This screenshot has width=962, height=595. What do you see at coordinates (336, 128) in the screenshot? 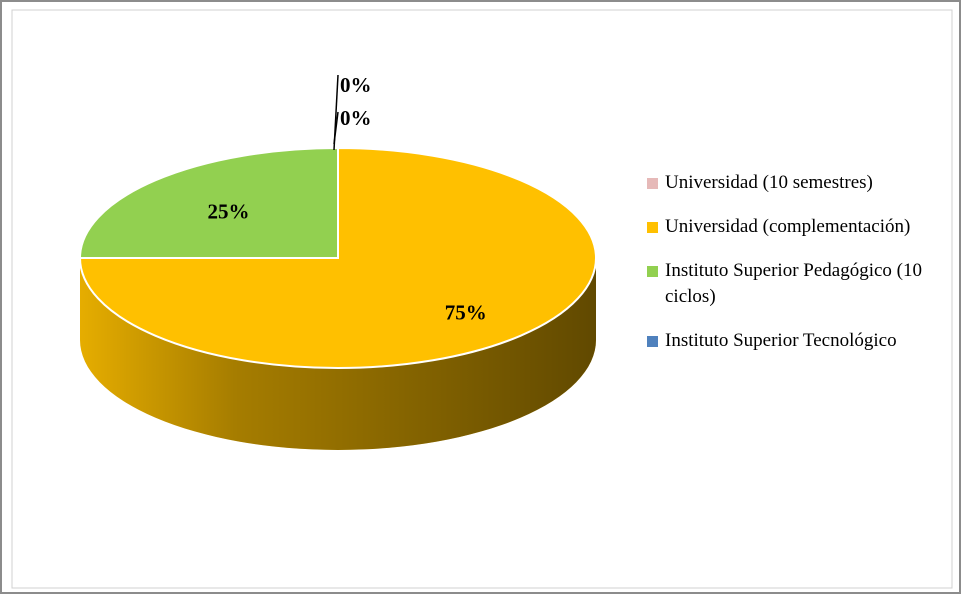
I see `leader-line` at bounding box center [336, 128].